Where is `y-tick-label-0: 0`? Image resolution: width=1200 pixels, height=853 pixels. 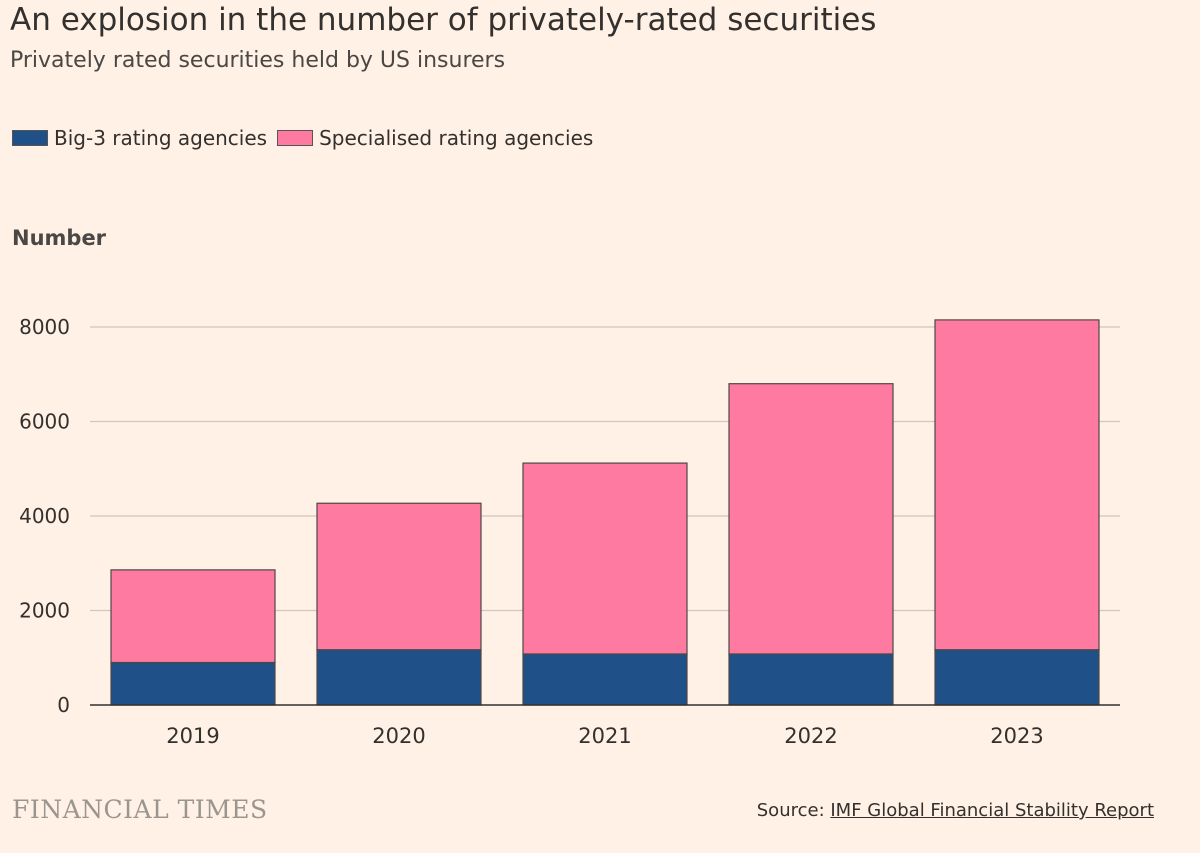
y-tick-label-0: 0 is located at coordinates (63, 705).